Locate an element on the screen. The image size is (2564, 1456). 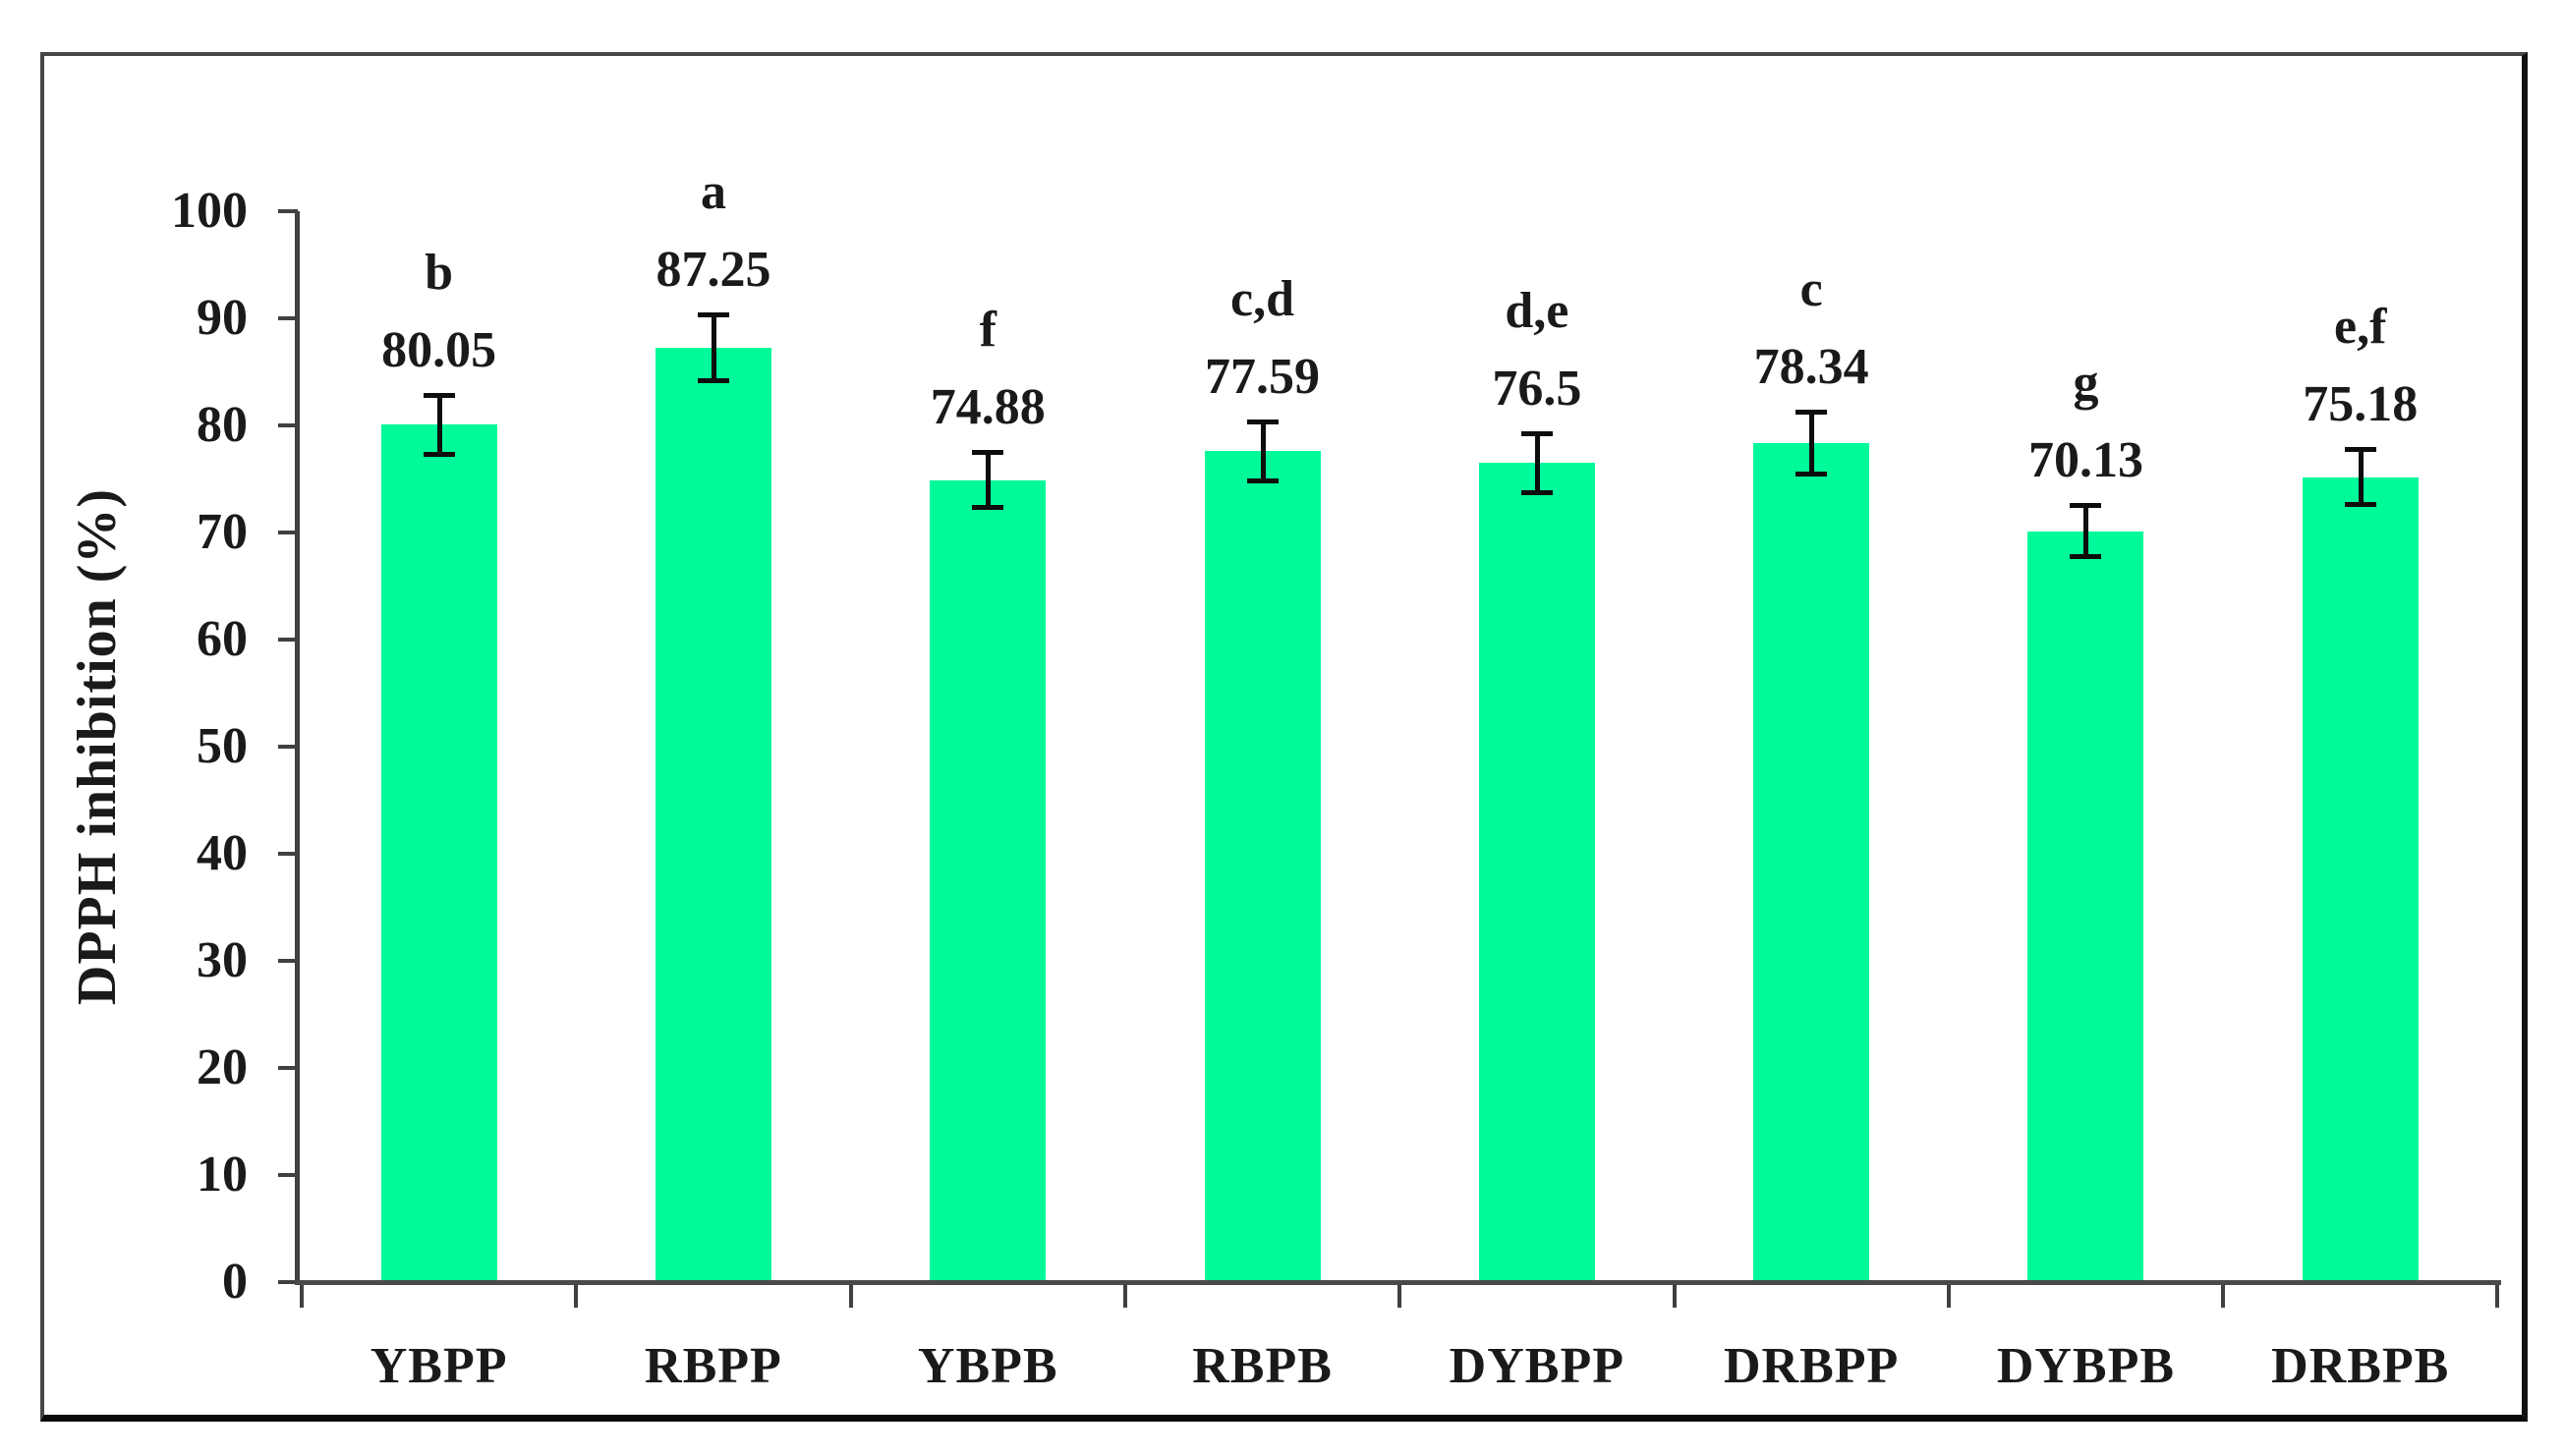
y-axis-line is located at coordinates (297, 746).